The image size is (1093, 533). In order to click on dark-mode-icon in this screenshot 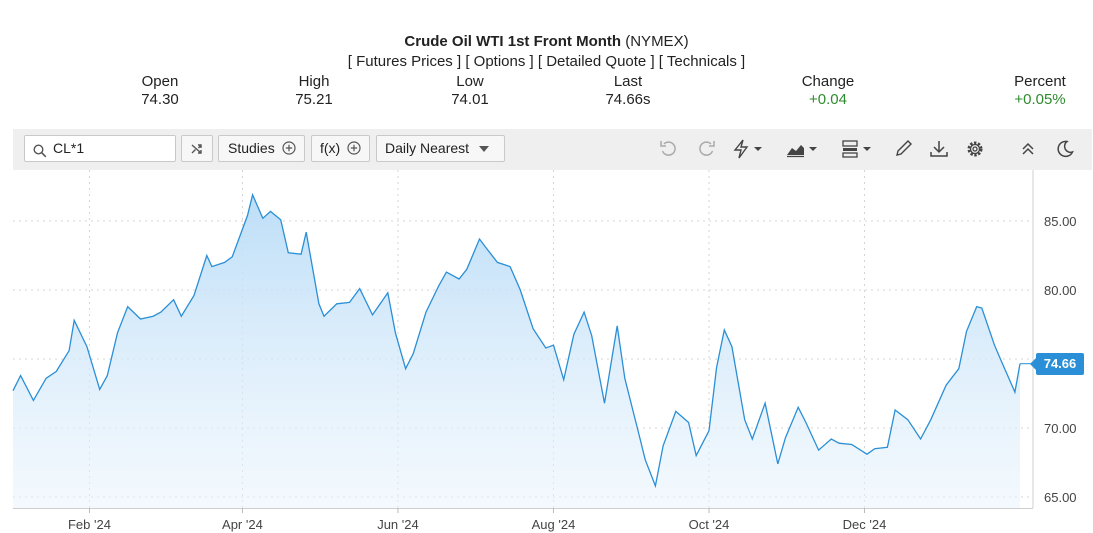, I will do `click(1065, 149)`.